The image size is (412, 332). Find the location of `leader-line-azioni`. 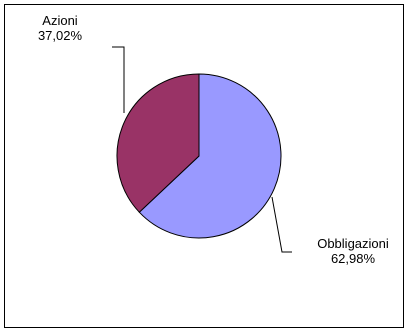

leader-line-azioni is located at coordinates (118, 79).